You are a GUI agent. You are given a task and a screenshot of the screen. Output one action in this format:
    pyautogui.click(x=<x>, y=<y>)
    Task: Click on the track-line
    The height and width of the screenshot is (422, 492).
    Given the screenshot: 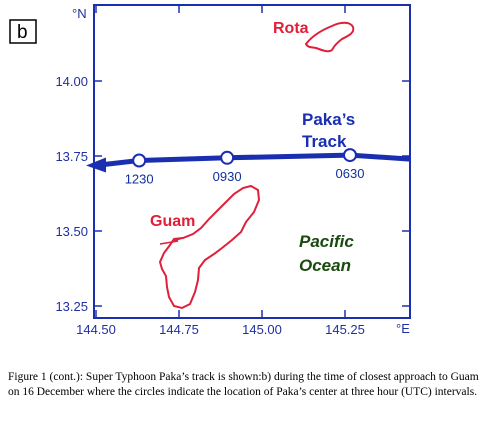 What is the action you would take?
    pyautogui.click(x=257, y=159)
    